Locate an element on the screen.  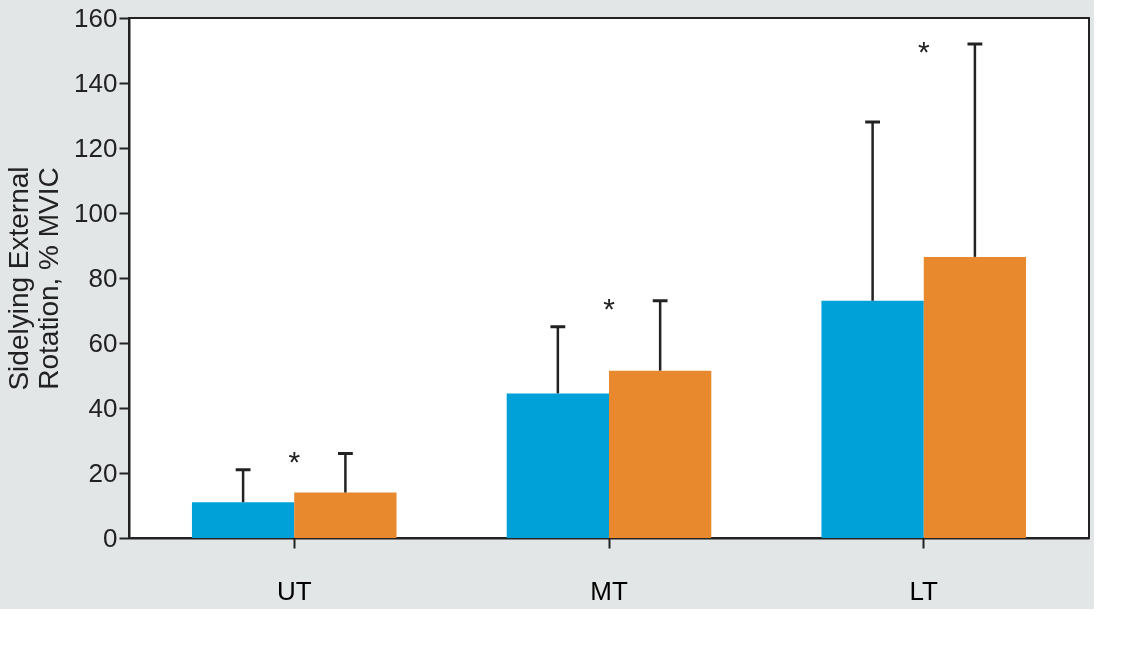
y-tick-label: 140 is located at coordinates (96, 82).